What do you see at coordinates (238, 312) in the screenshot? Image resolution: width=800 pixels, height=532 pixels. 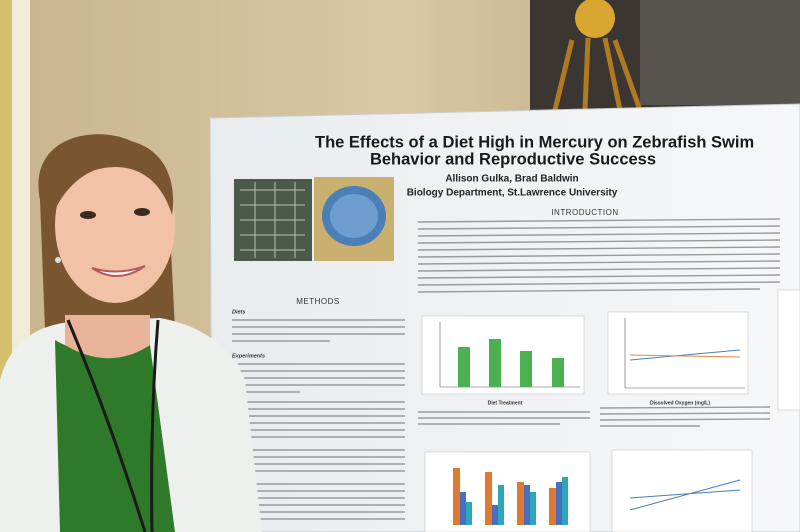 I see `subheading: Diets` at bounding box center [238, 312].